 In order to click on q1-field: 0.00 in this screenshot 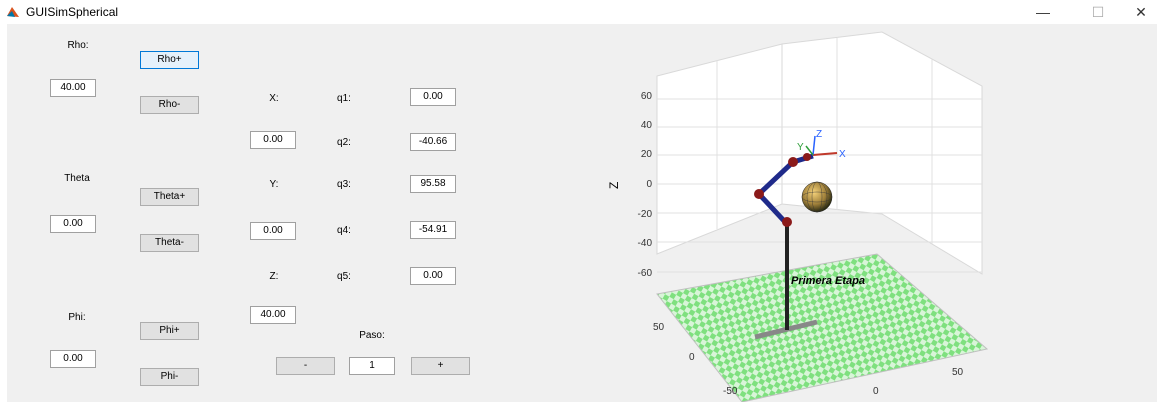, I will do `click(433, 97)`.